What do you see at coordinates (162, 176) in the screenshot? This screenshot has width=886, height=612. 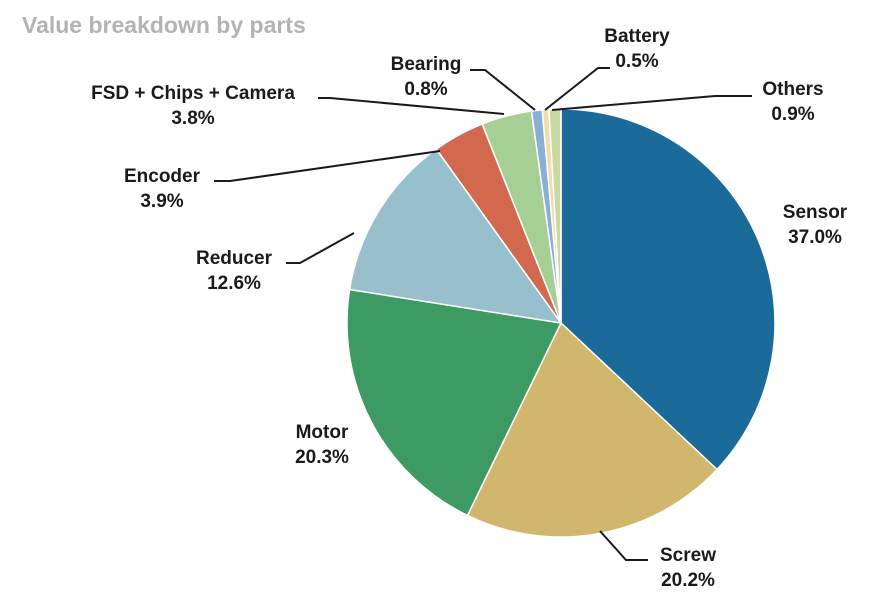 I see `slice-label-encoder: Encoder` at bounding box center [162, 176].